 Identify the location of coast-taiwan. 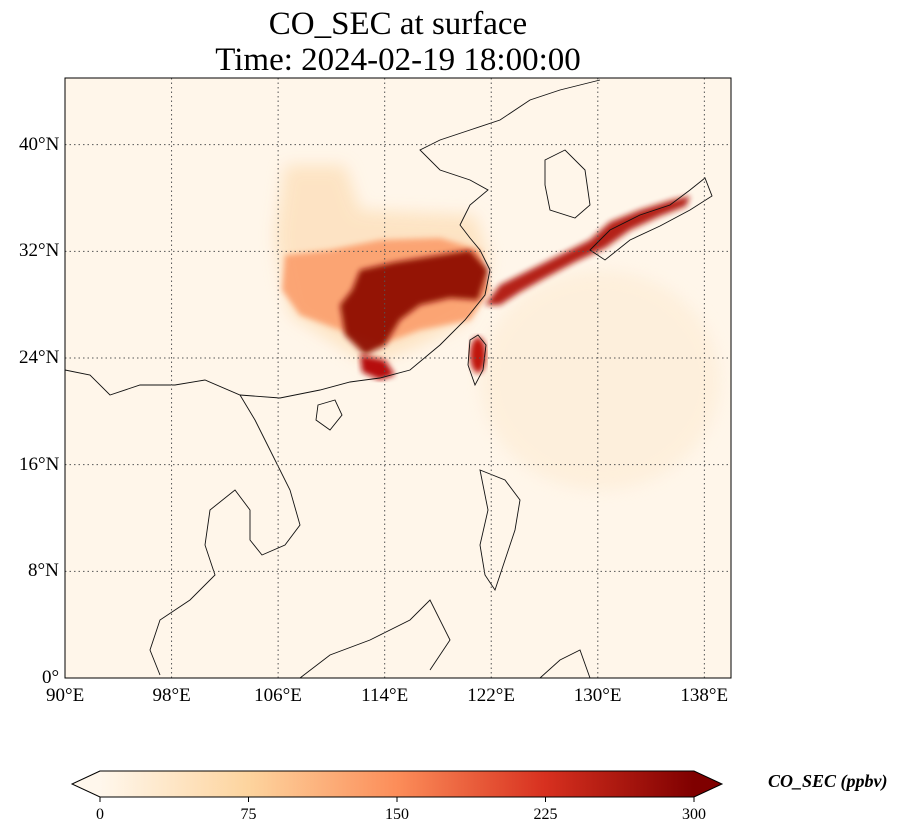
(477, 360).